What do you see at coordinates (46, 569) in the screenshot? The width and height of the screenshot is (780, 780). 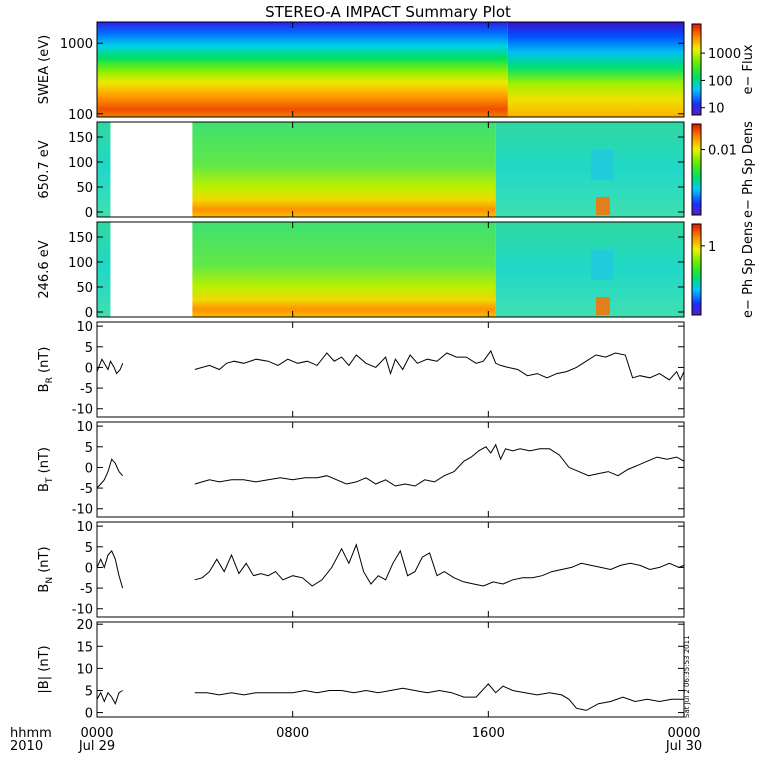 I see `y-axis-label: BN (nT)` at bounding box center [46, 569].